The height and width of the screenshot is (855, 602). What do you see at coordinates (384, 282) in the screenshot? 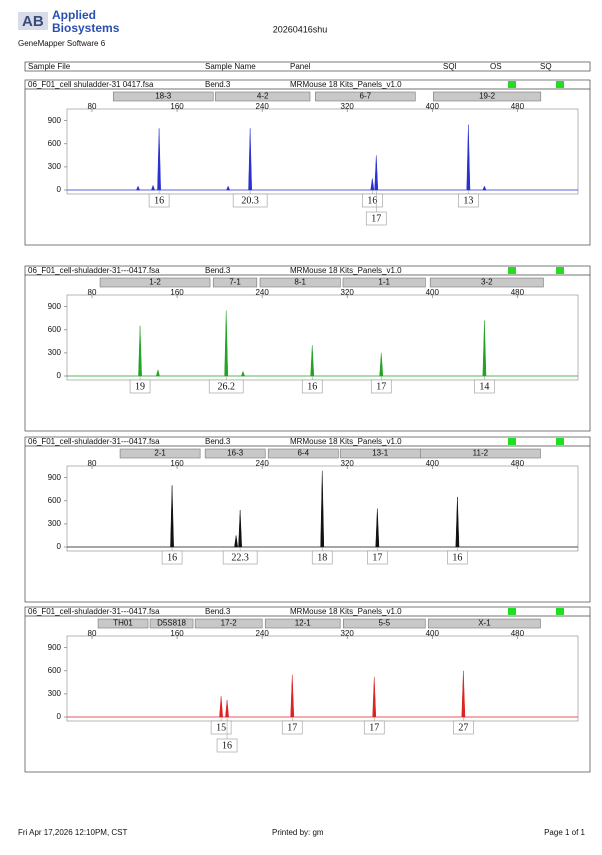
I see `marker-name: 1-1` at bounding box center [384, 282].